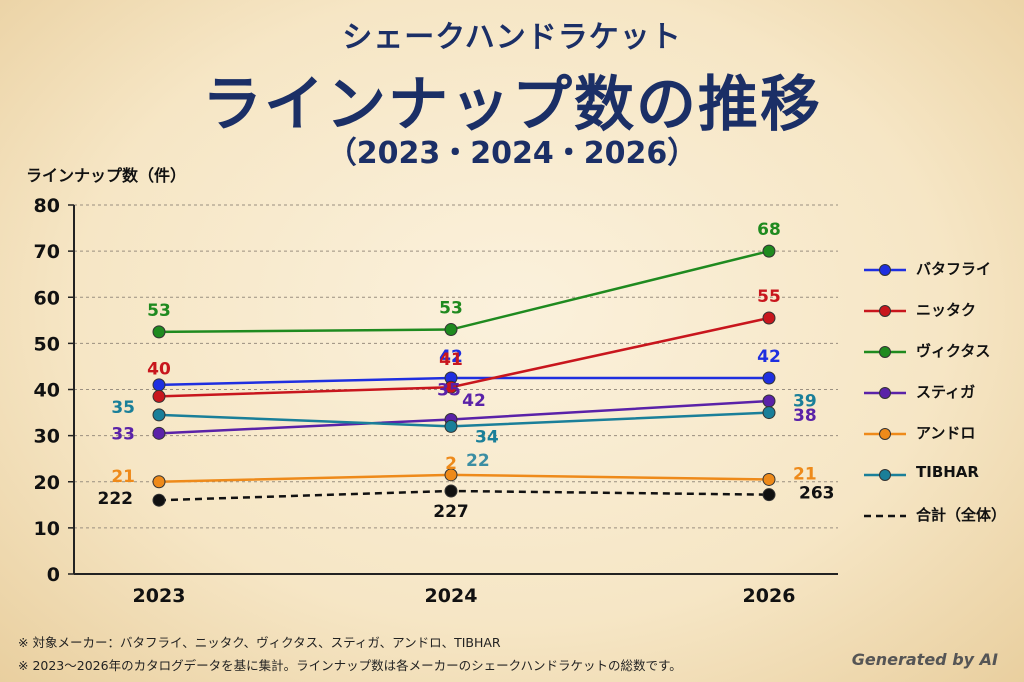  I want to click on data-label: 33, so click(123, 434).